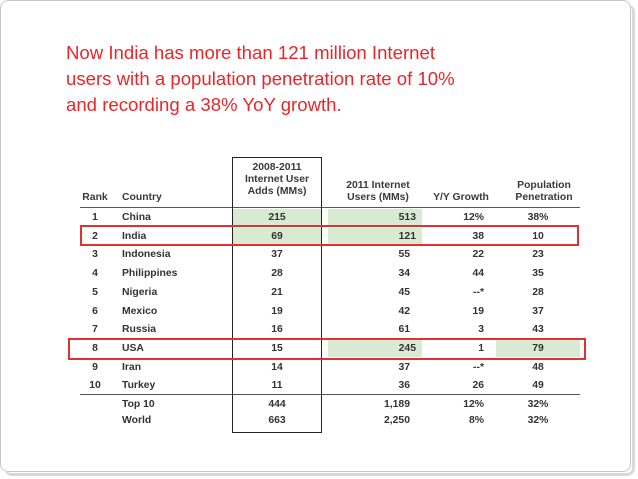  I want to click on header-country: Country, so click(142, 197).